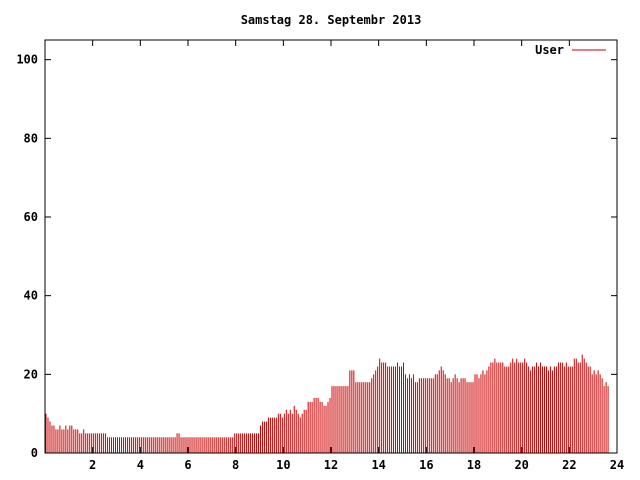  What do you see at coordinates (140, 465) in the screenshot?
I see `x-tick-label: 4` at bounding box center [140, 465].